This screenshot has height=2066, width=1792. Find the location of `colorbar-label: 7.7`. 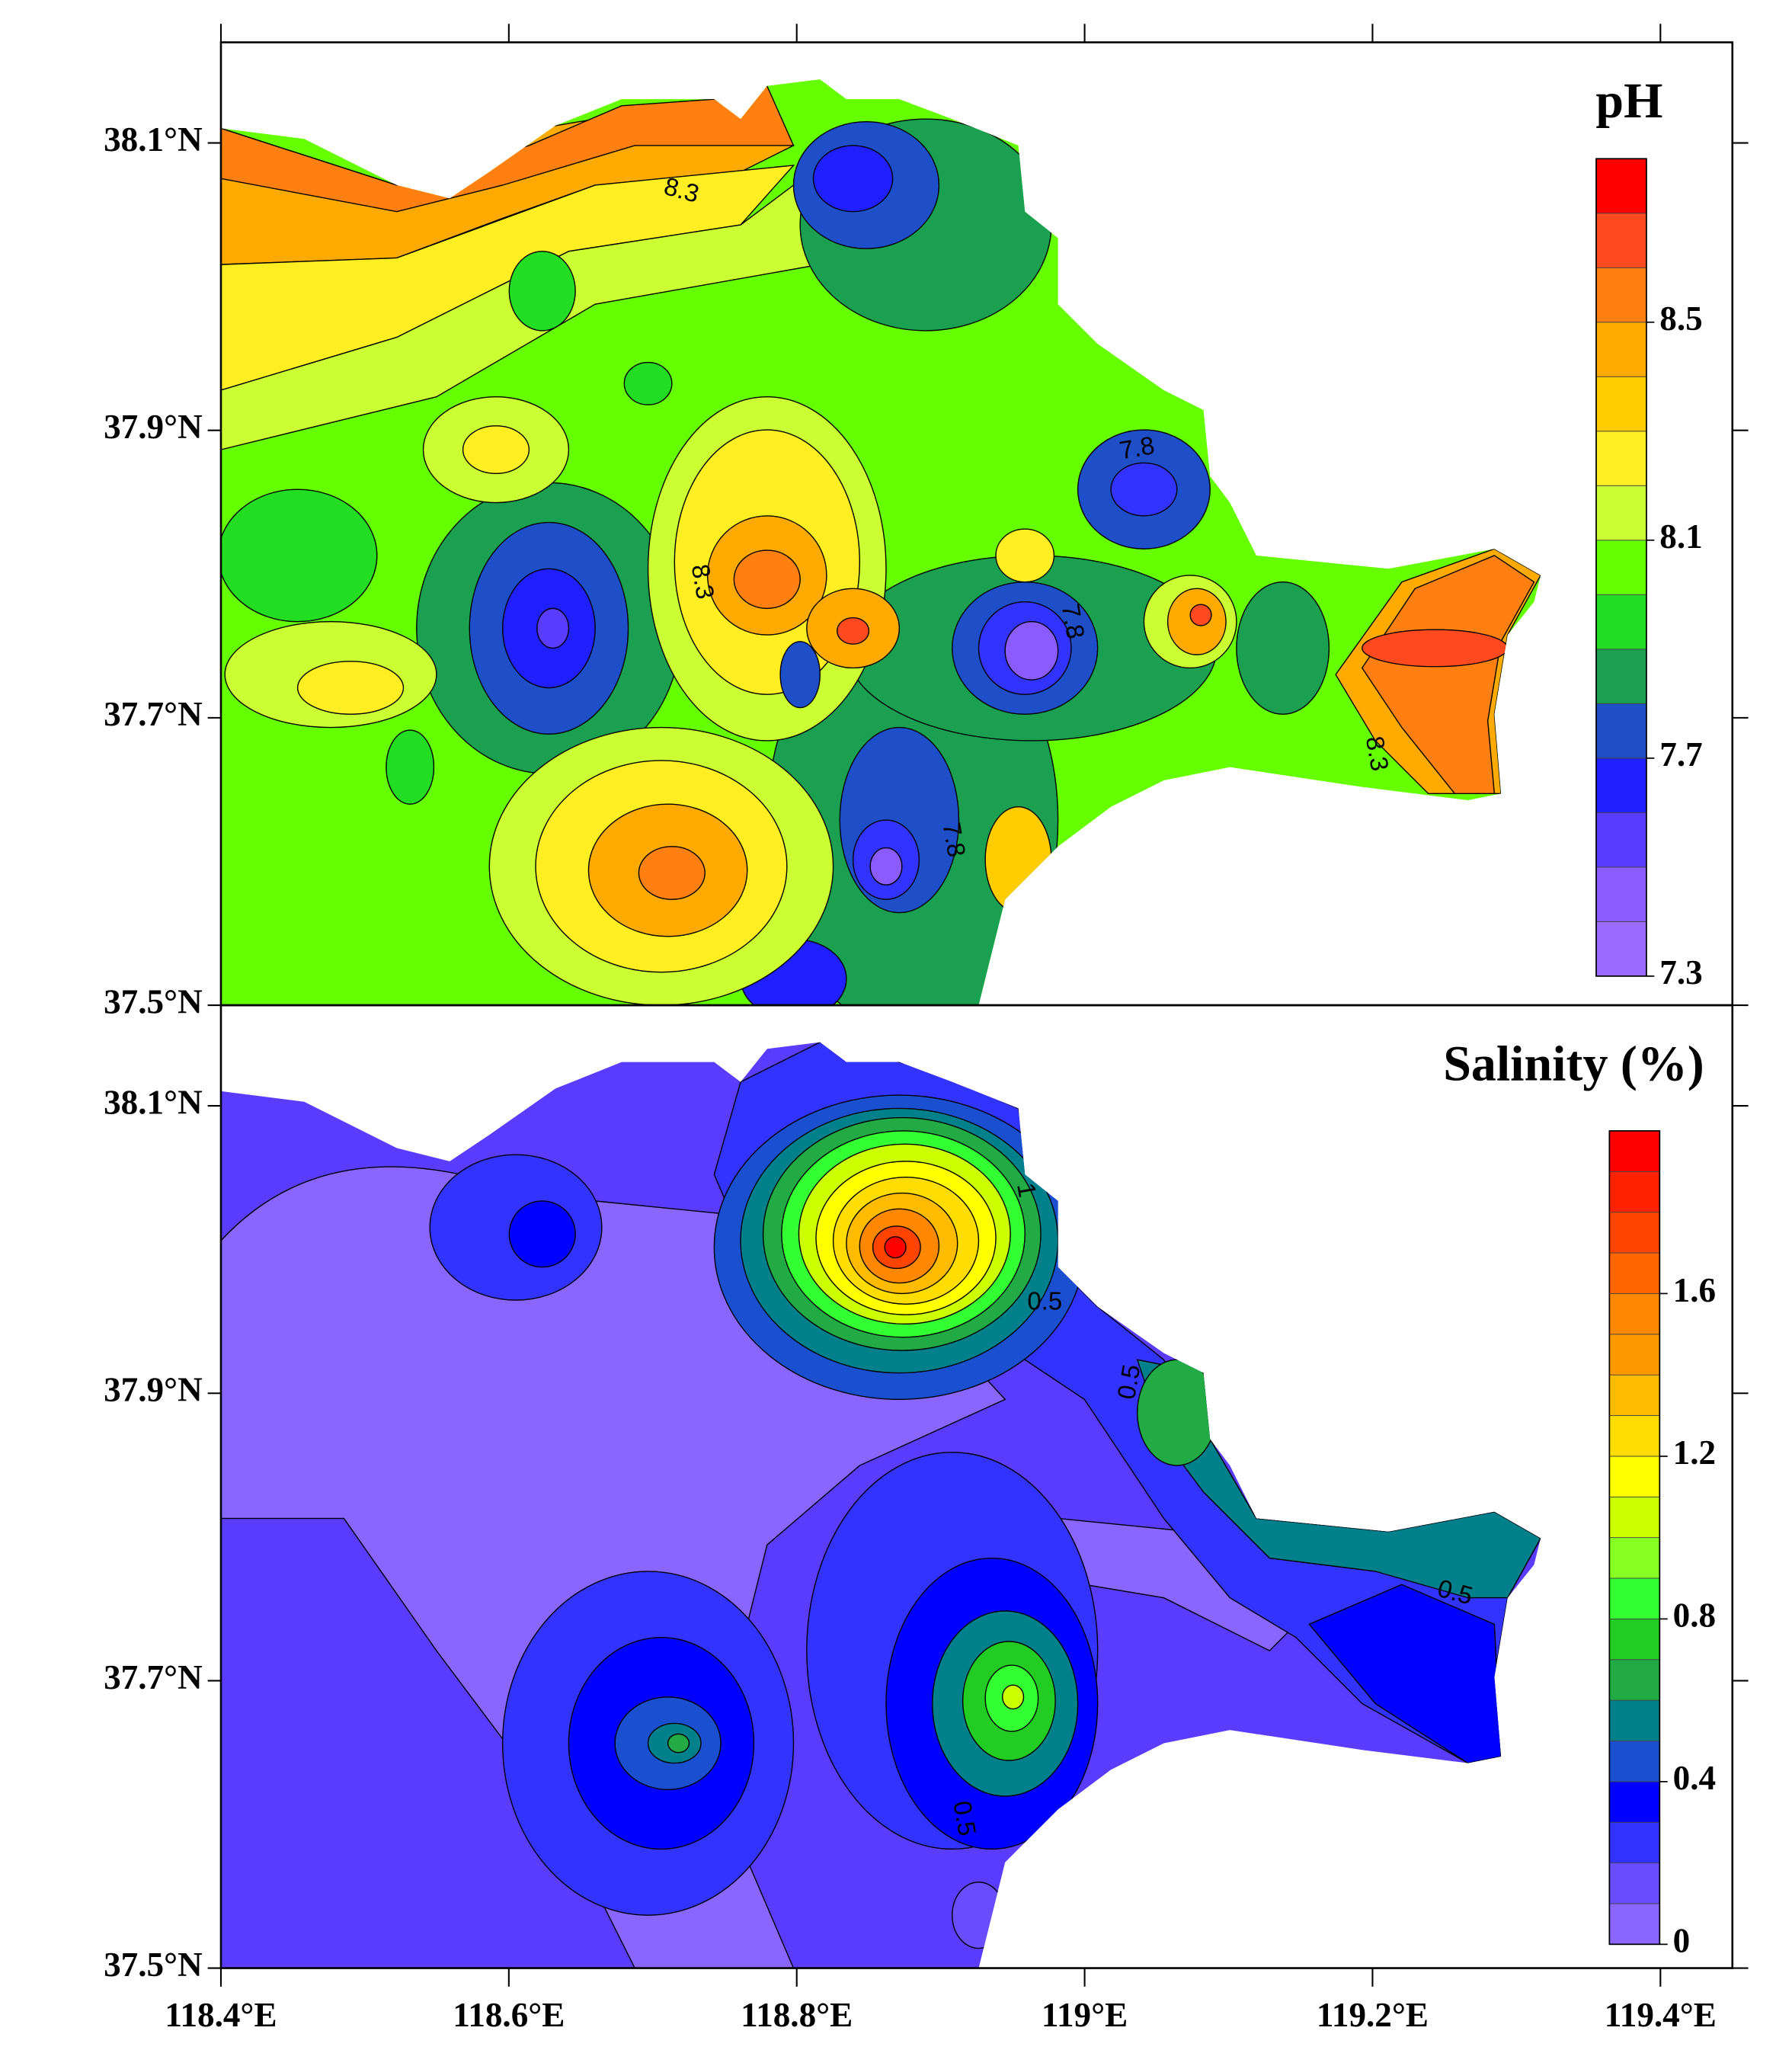

colorbar-label: 7.7 is located at coordinates (1680, 754).